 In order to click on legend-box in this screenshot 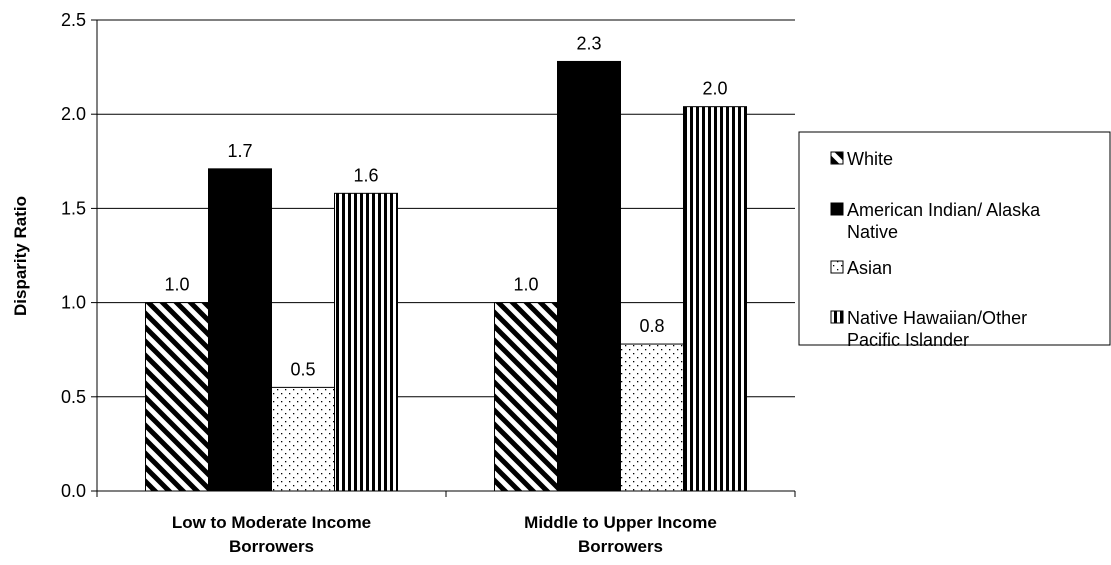, I will do `click(954, 238)`.